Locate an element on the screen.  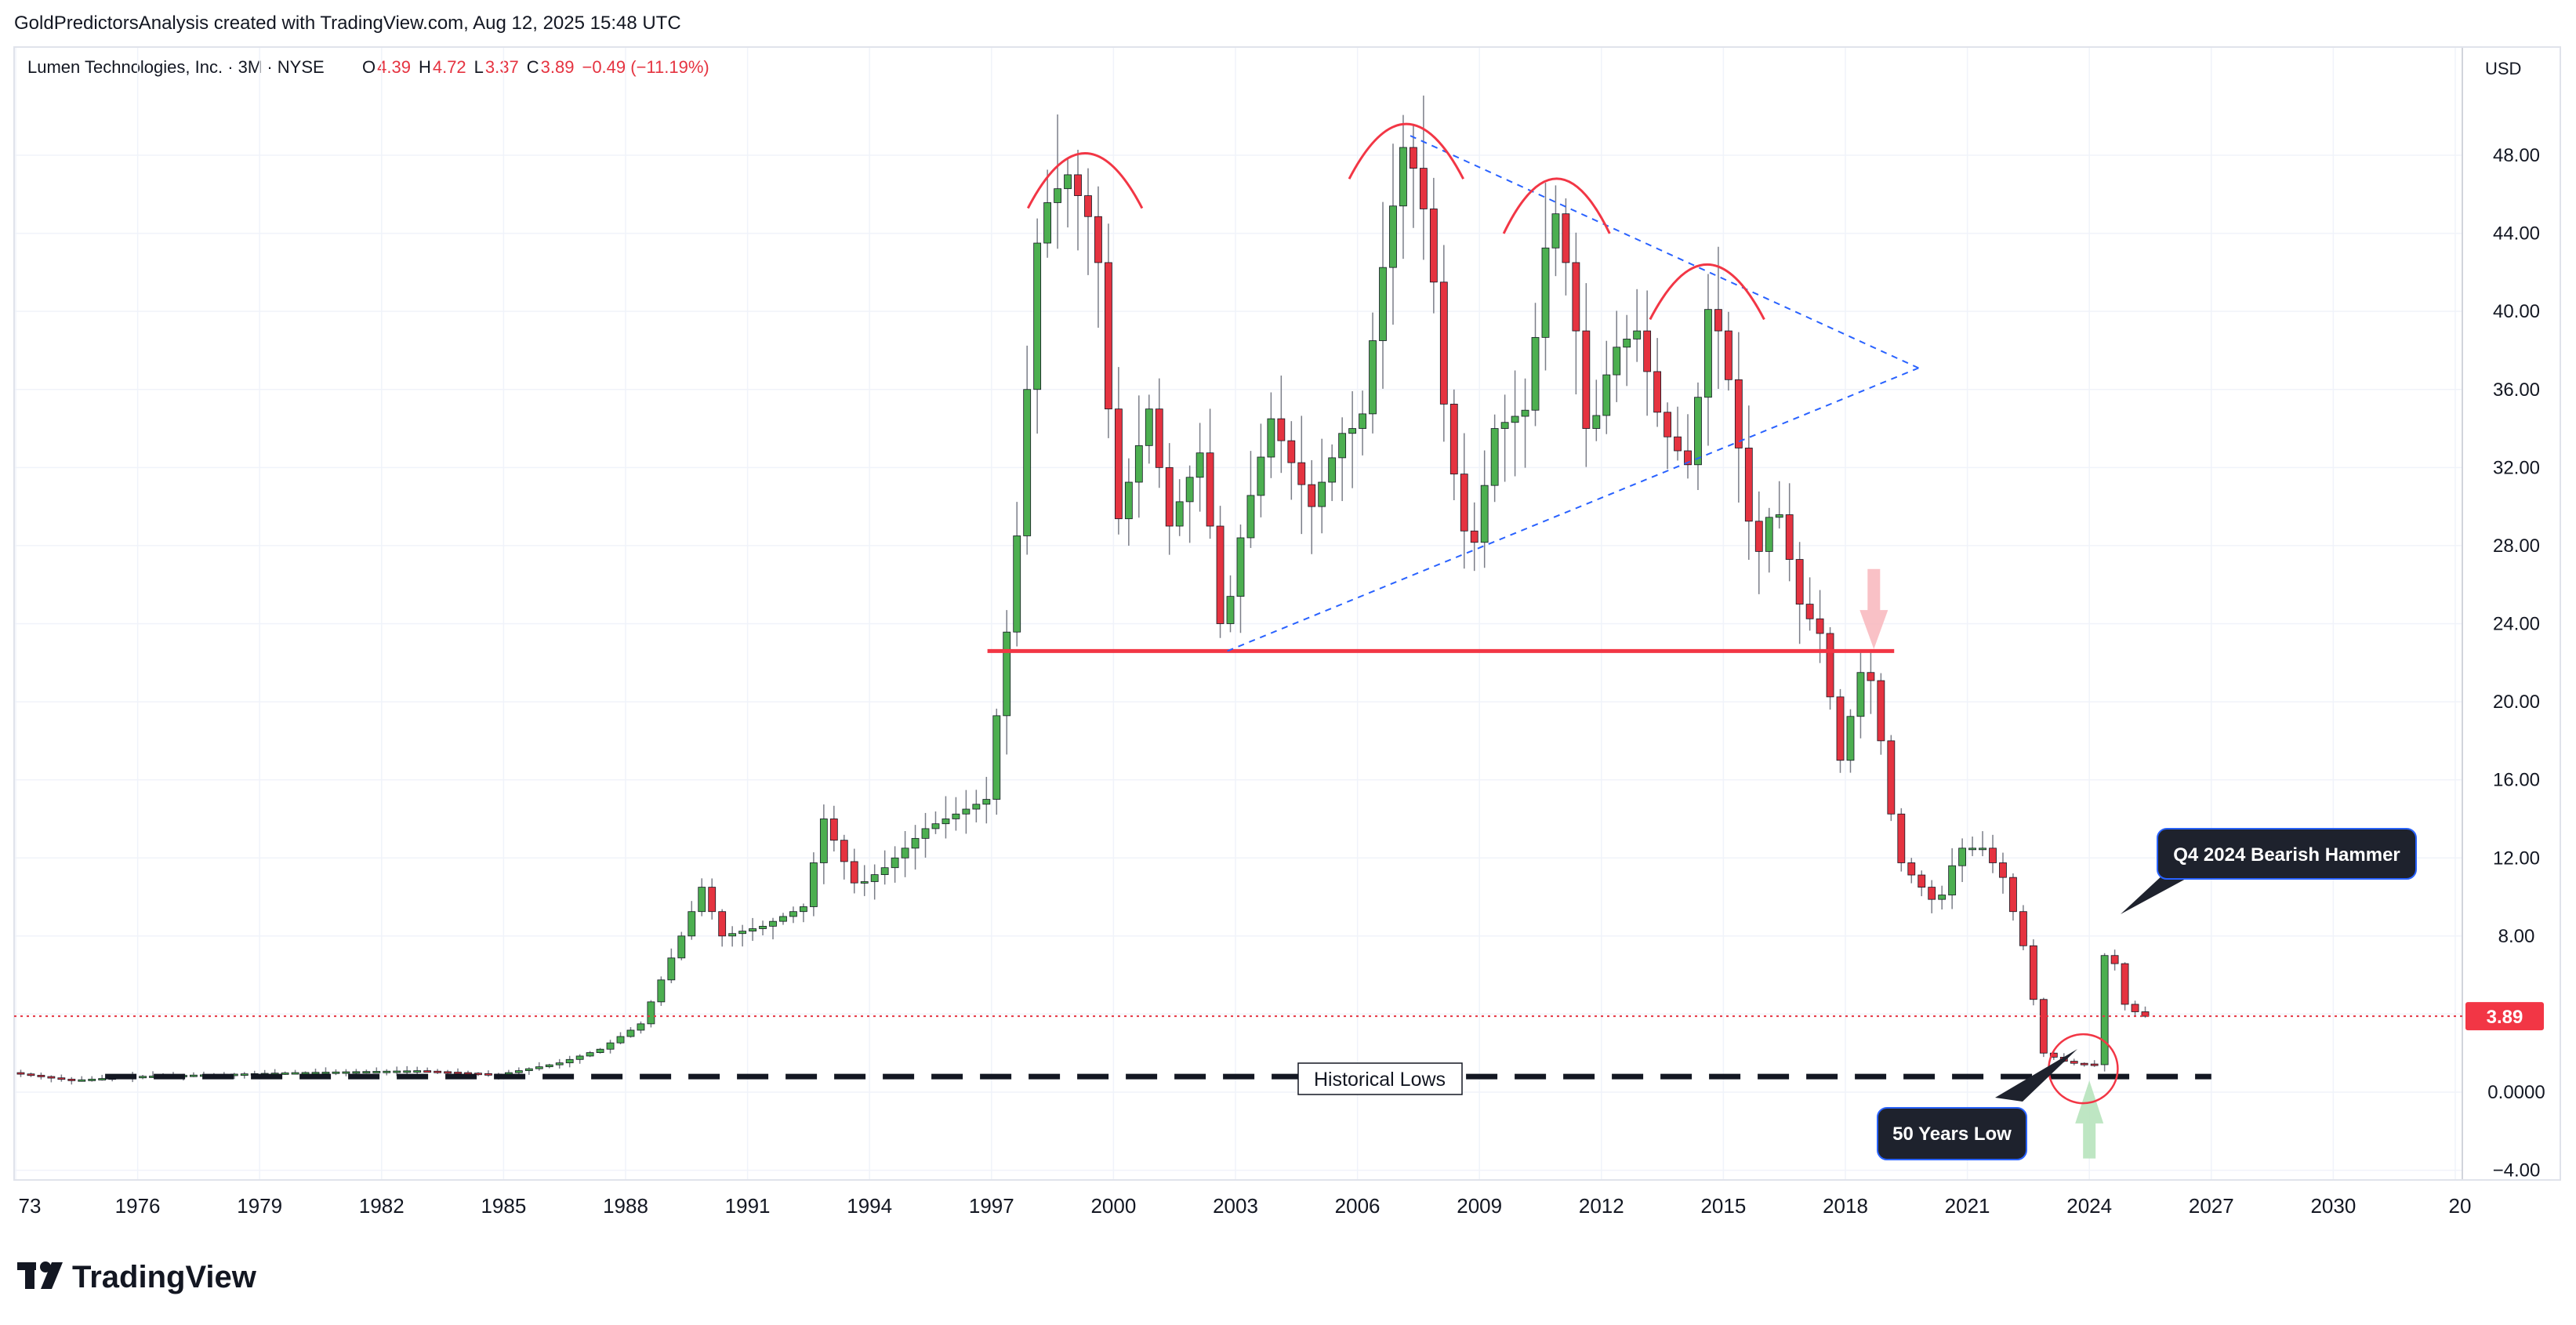
x-tick-label: 2009 is located at coordinates (1479, 1206).